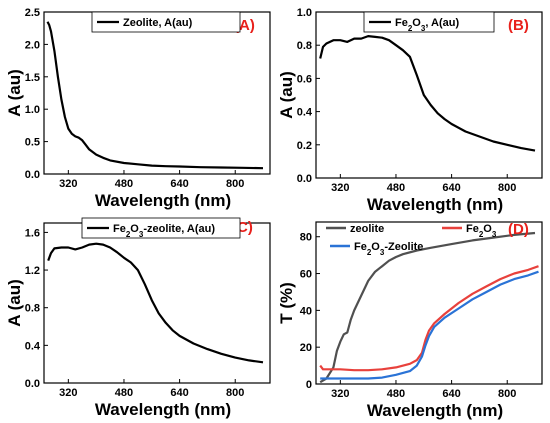  Describe the element at coordinates (518, 25) in the screenshot. I see `panel-label: (B)` at that location.